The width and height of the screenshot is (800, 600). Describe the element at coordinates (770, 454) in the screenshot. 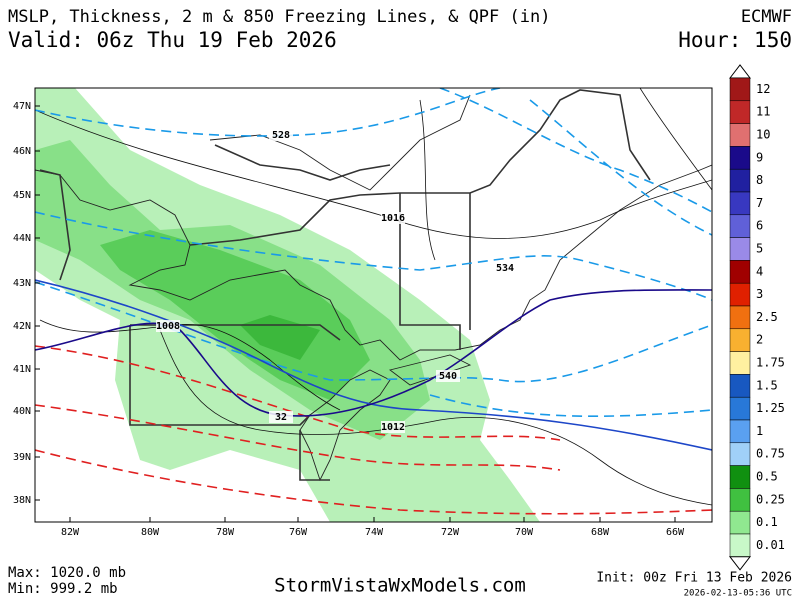

I see `legend-label: 0.75` at that location.